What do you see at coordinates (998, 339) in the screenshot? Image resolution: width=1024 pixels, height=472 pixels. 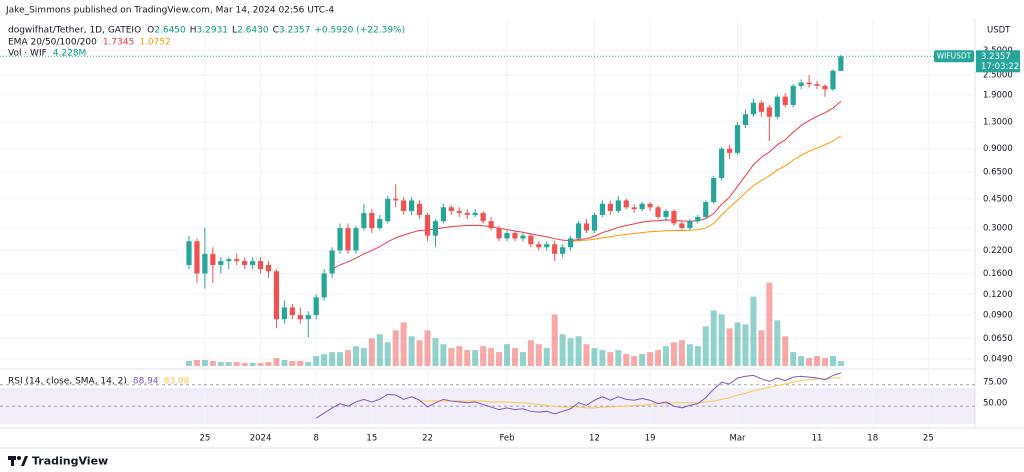 I see `y-tick-label: 0.0650` at bounding box center [998, 339].